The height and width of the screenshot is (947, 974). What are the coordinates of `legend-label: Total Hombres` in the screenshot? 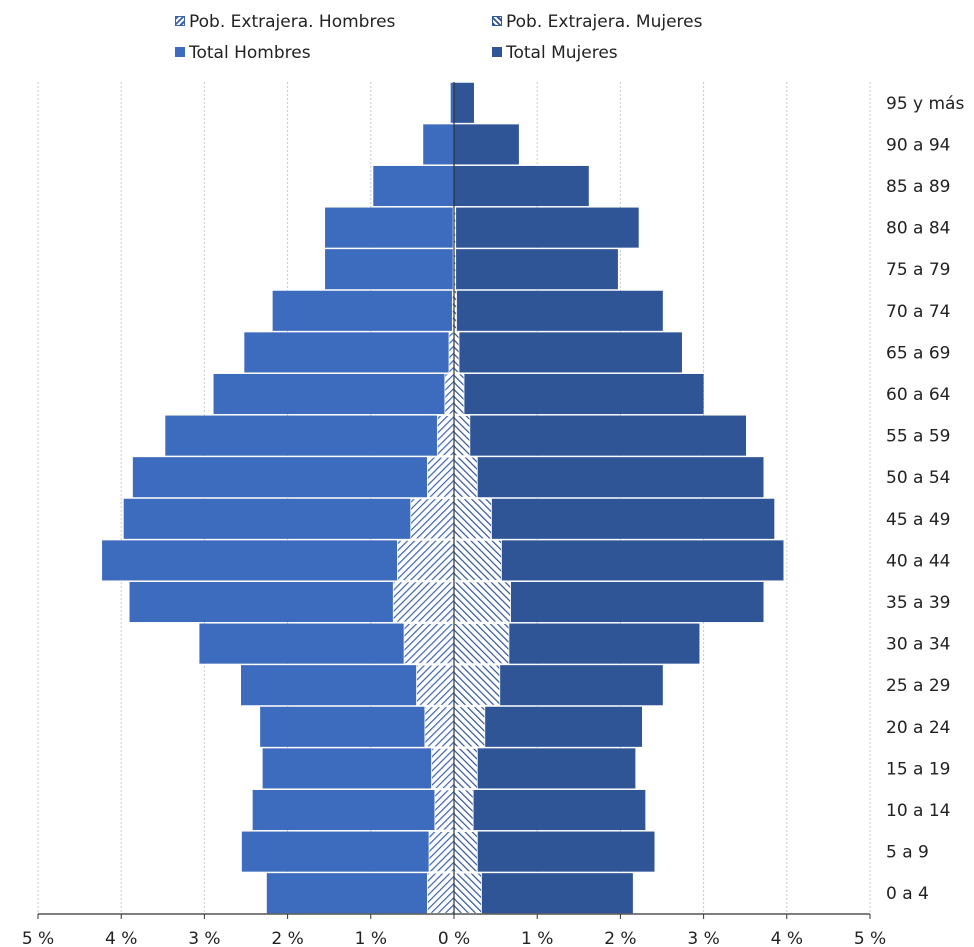 It's located at (250, 53).